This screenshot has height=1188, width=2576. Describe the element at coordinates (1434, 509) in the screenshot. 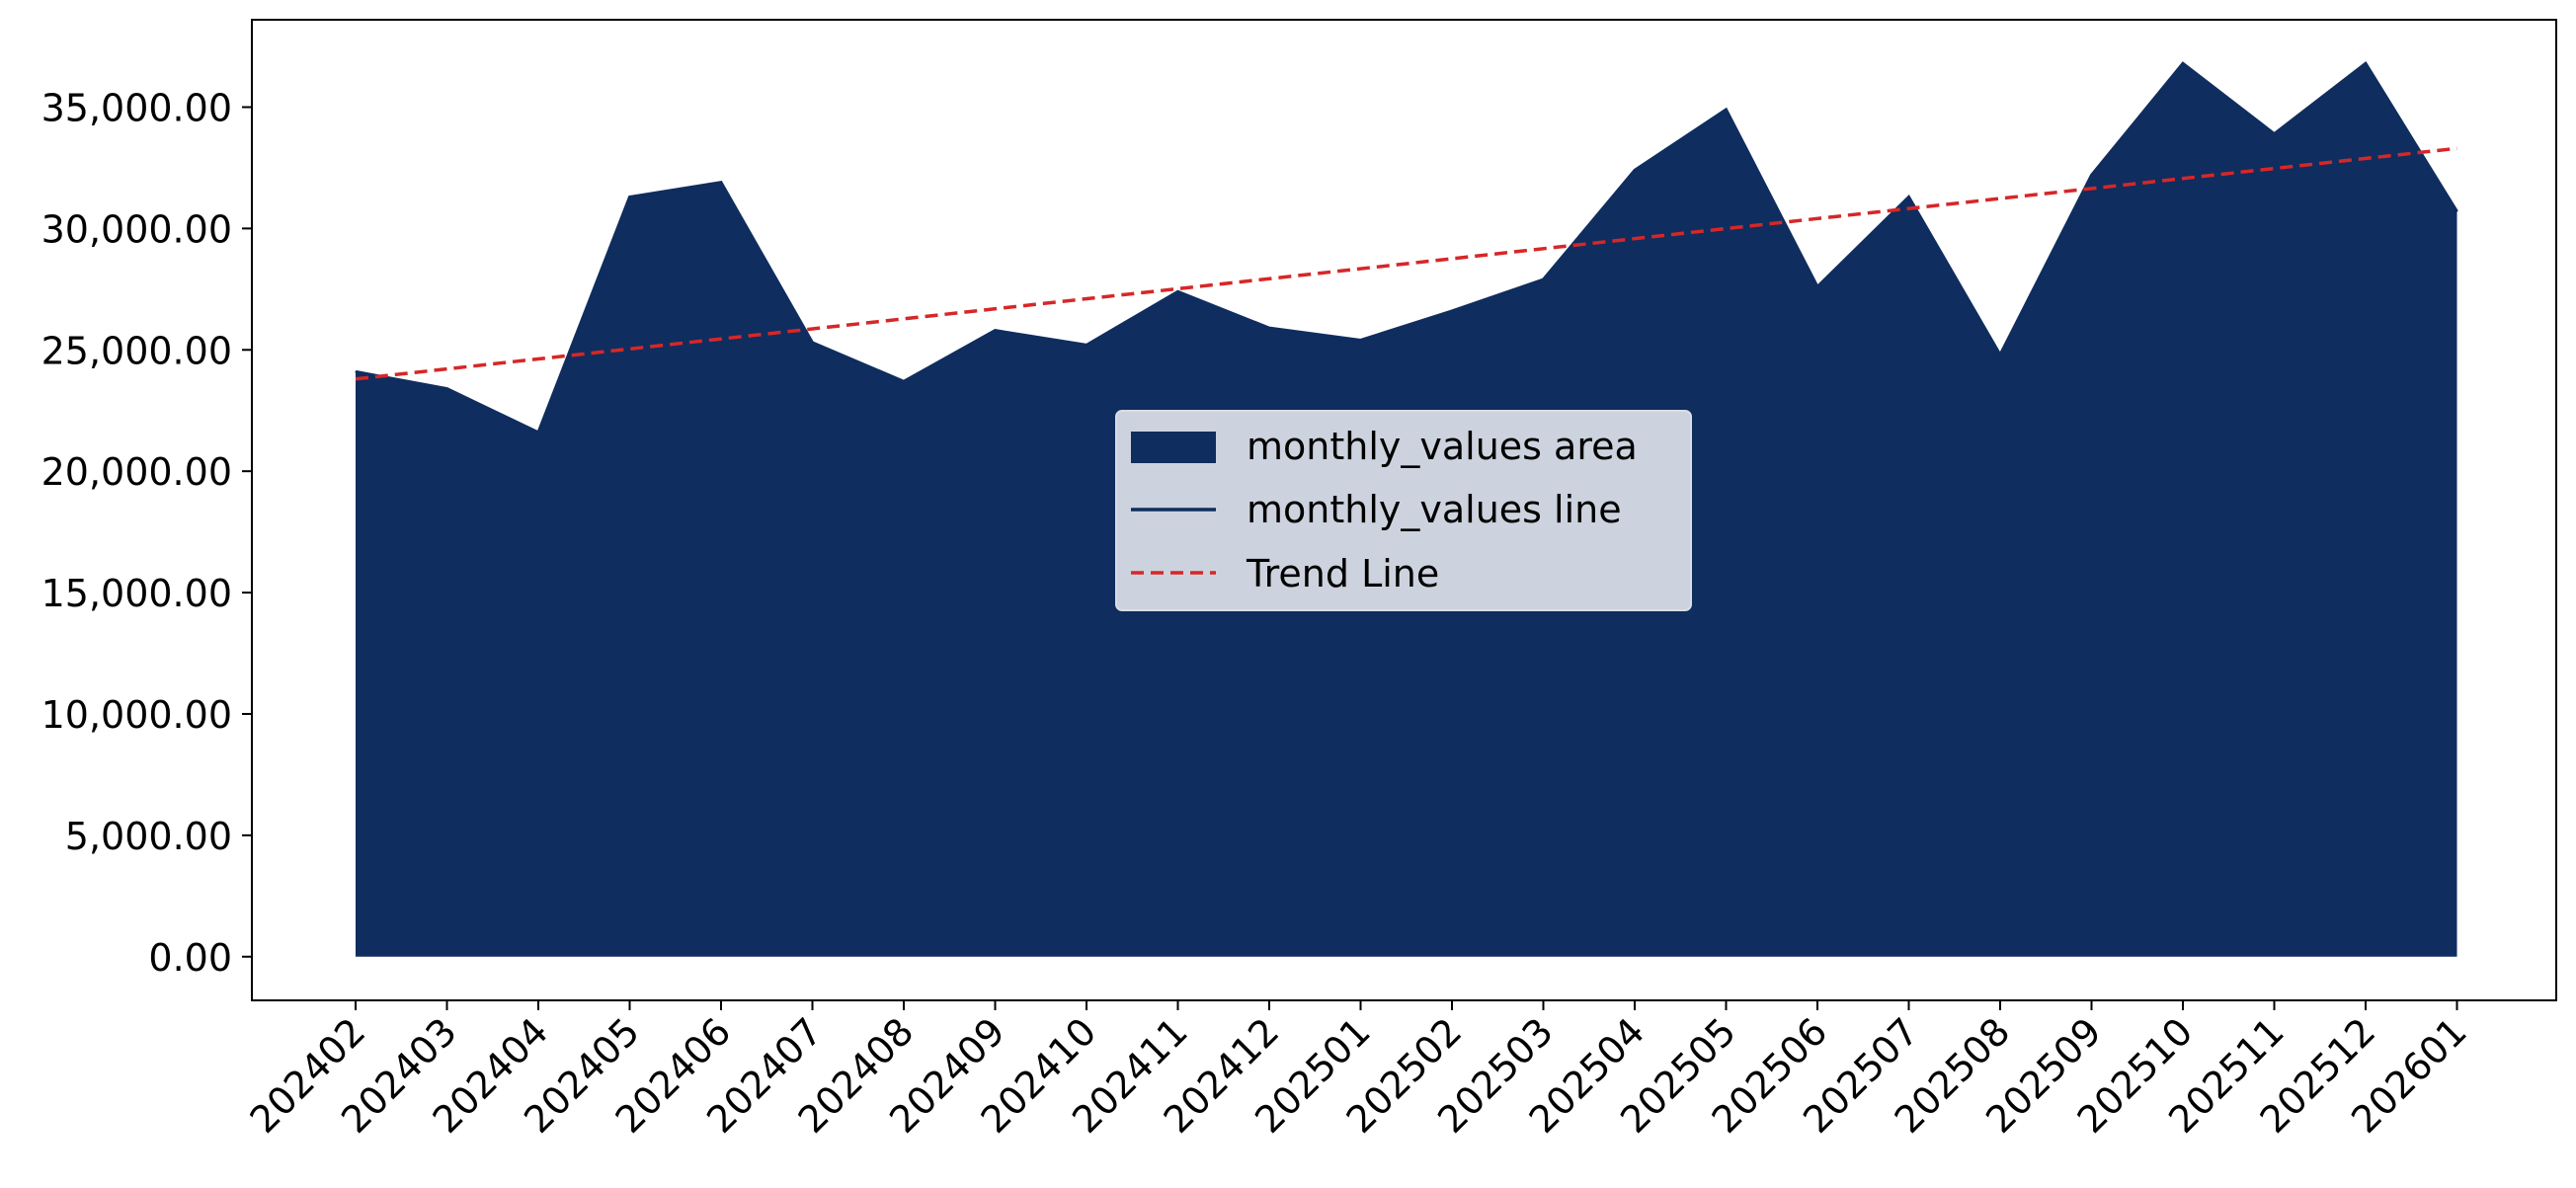

I see `legend-label-line: monthly_values line` at that location.